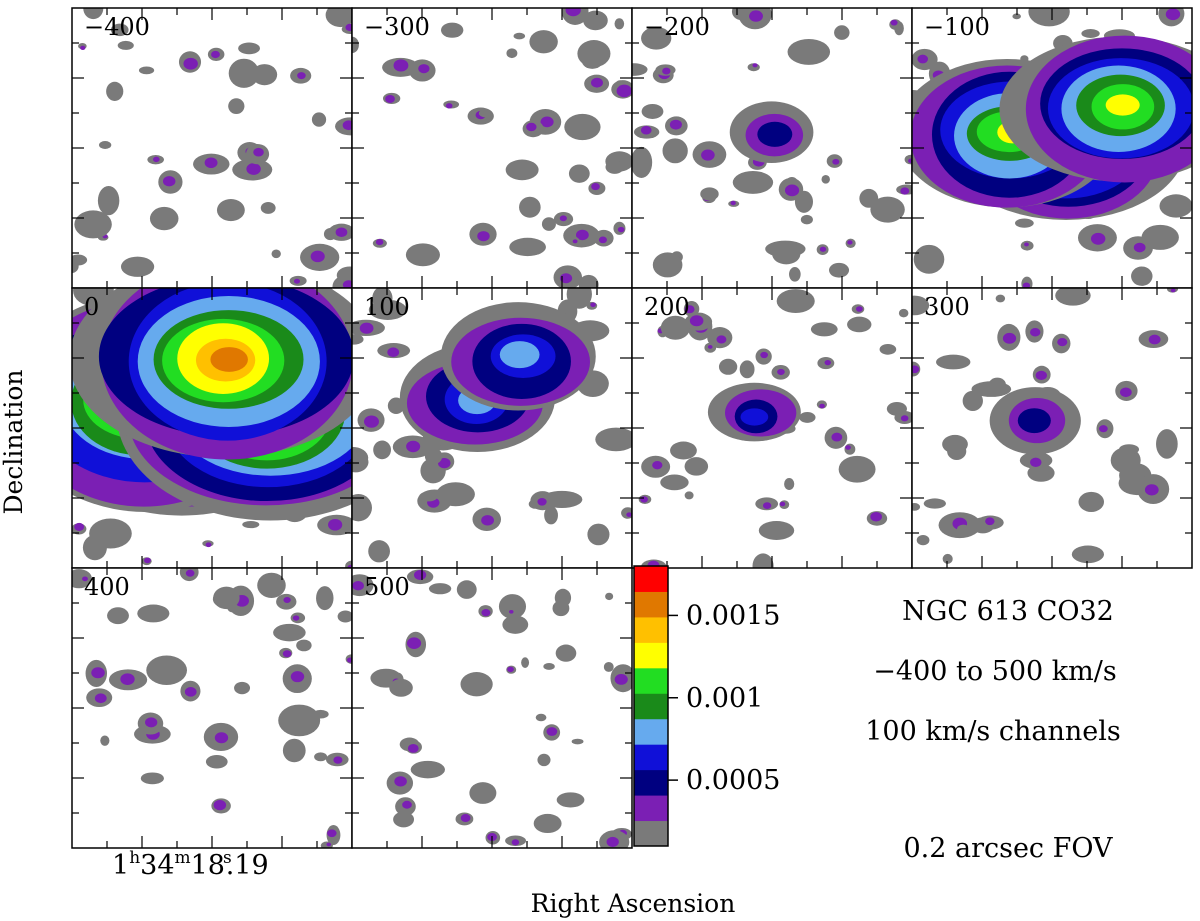  Describe the element at coordinates (677, 27) in the screenshot. I see `channel-velocity-label: −200` at that location.